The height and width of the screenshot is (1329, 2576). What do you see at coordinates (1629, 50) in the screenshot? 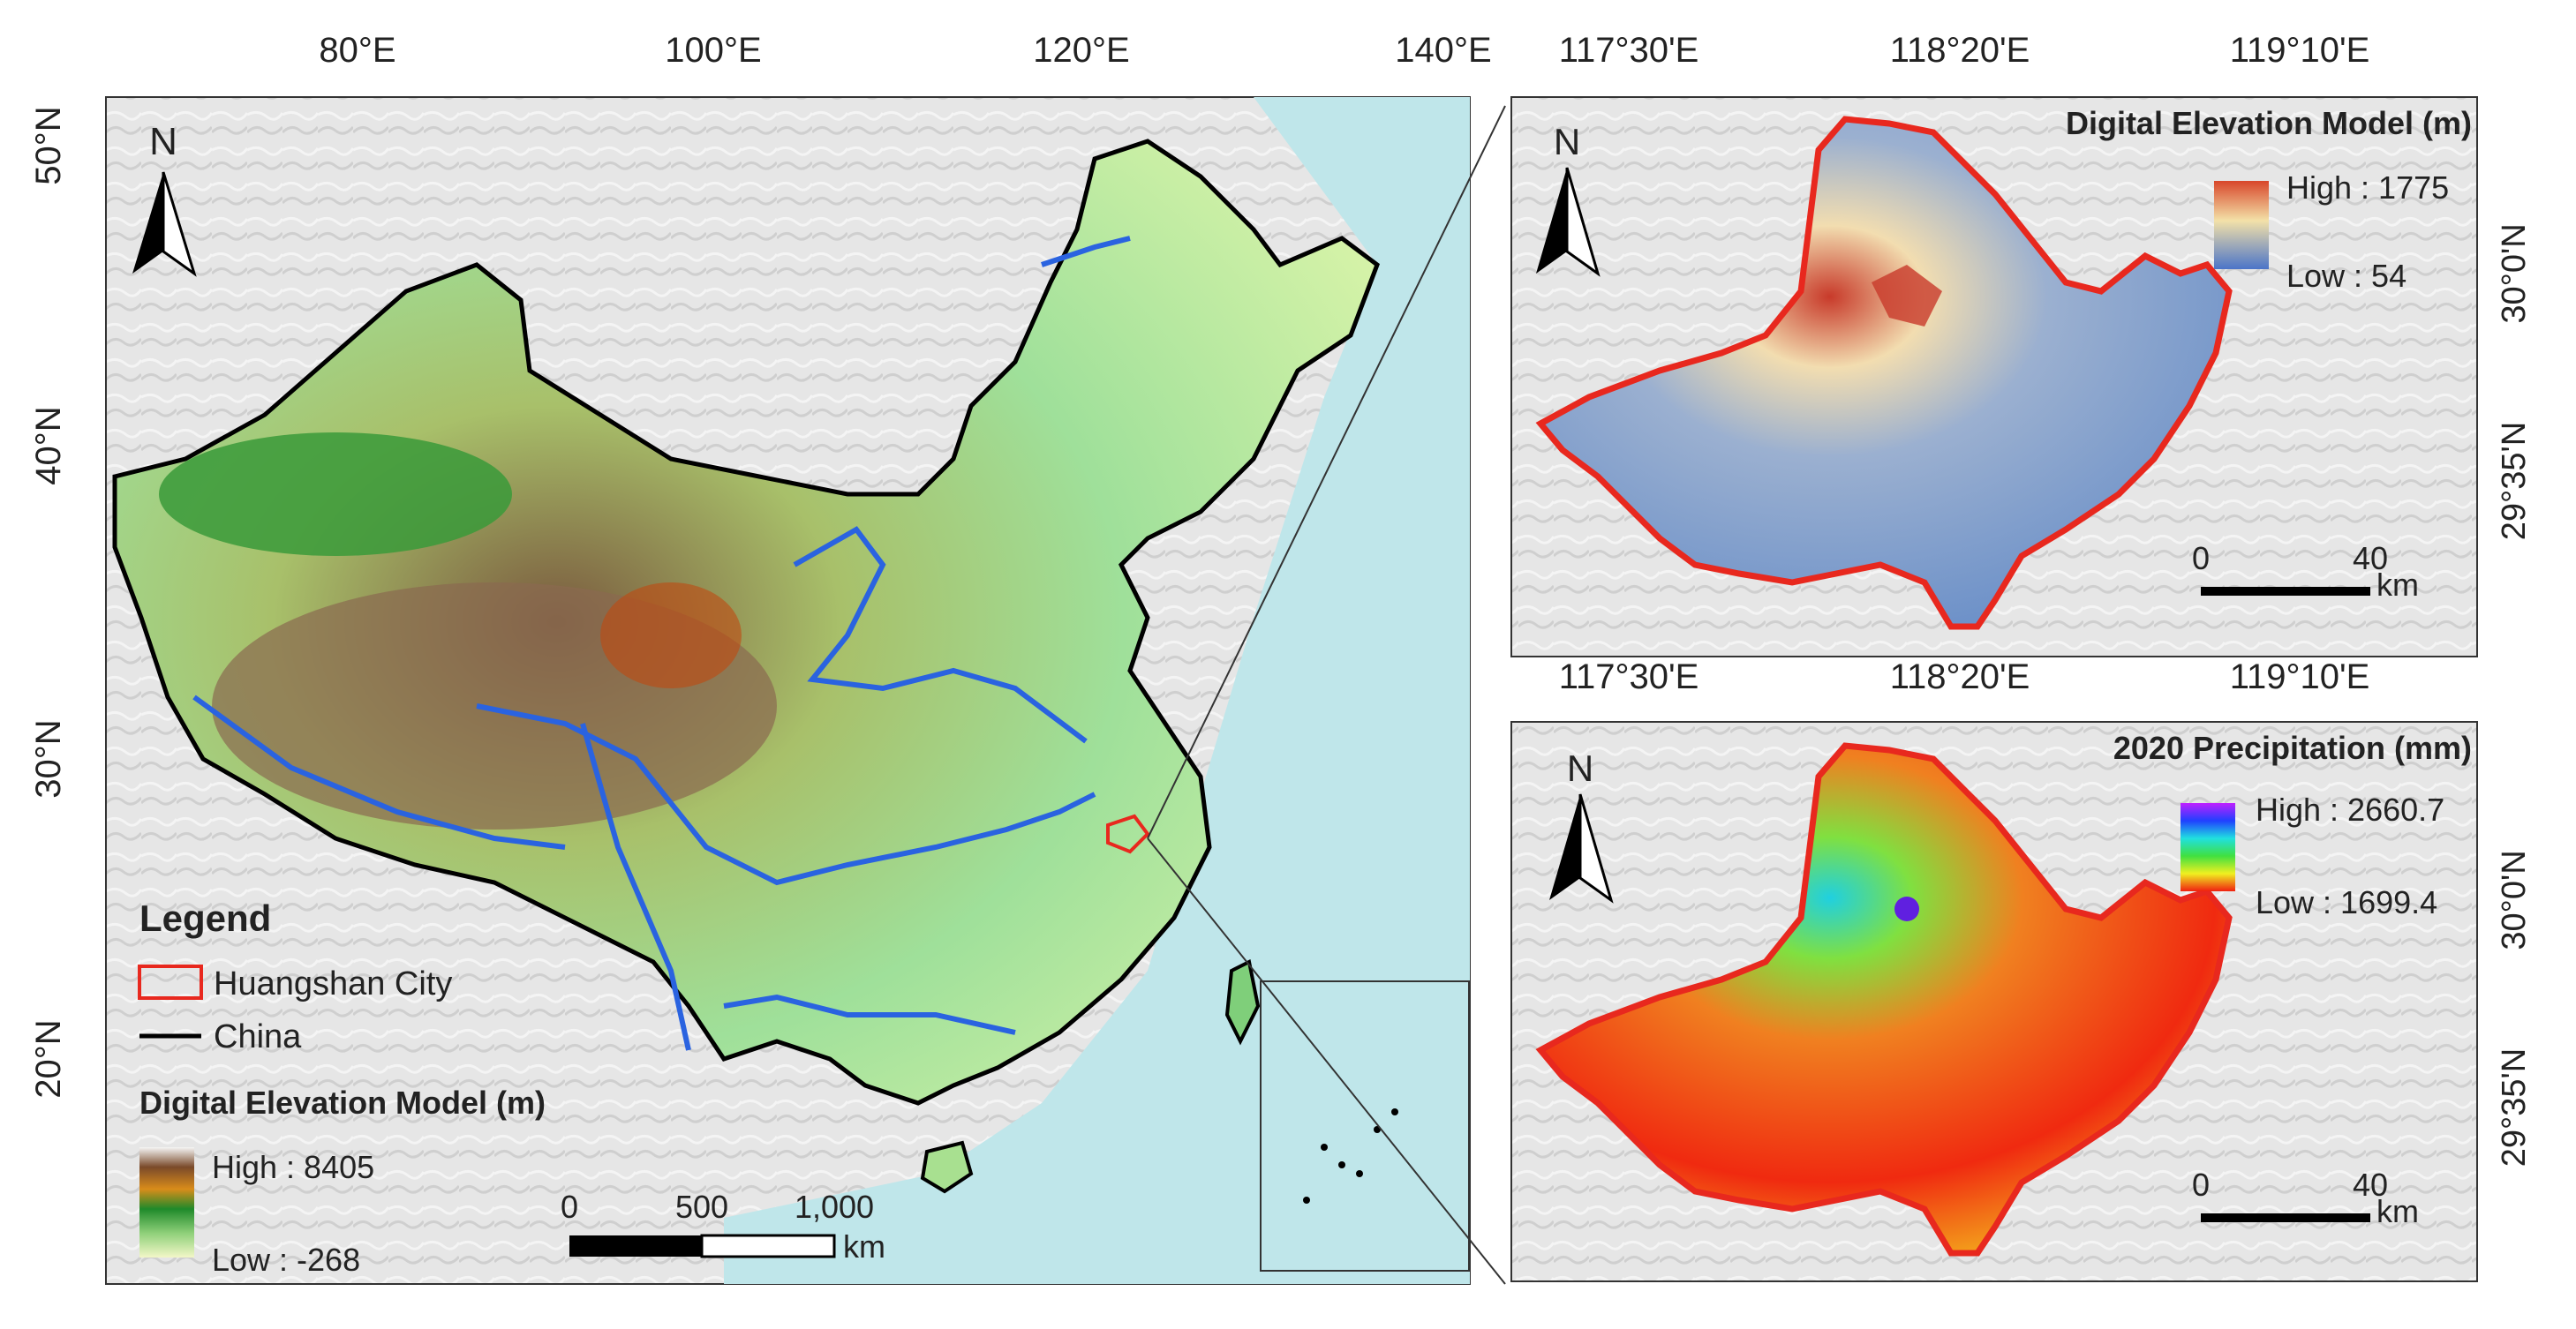
I see `dem-top-tick: 117°30'E` at bounding box center [1629, 50].